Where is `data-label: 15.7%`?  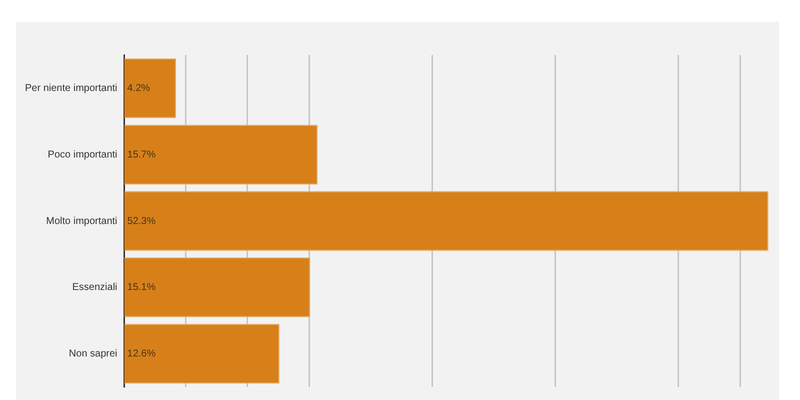
data-label: 15.7% is located at coordinates (141, 154).